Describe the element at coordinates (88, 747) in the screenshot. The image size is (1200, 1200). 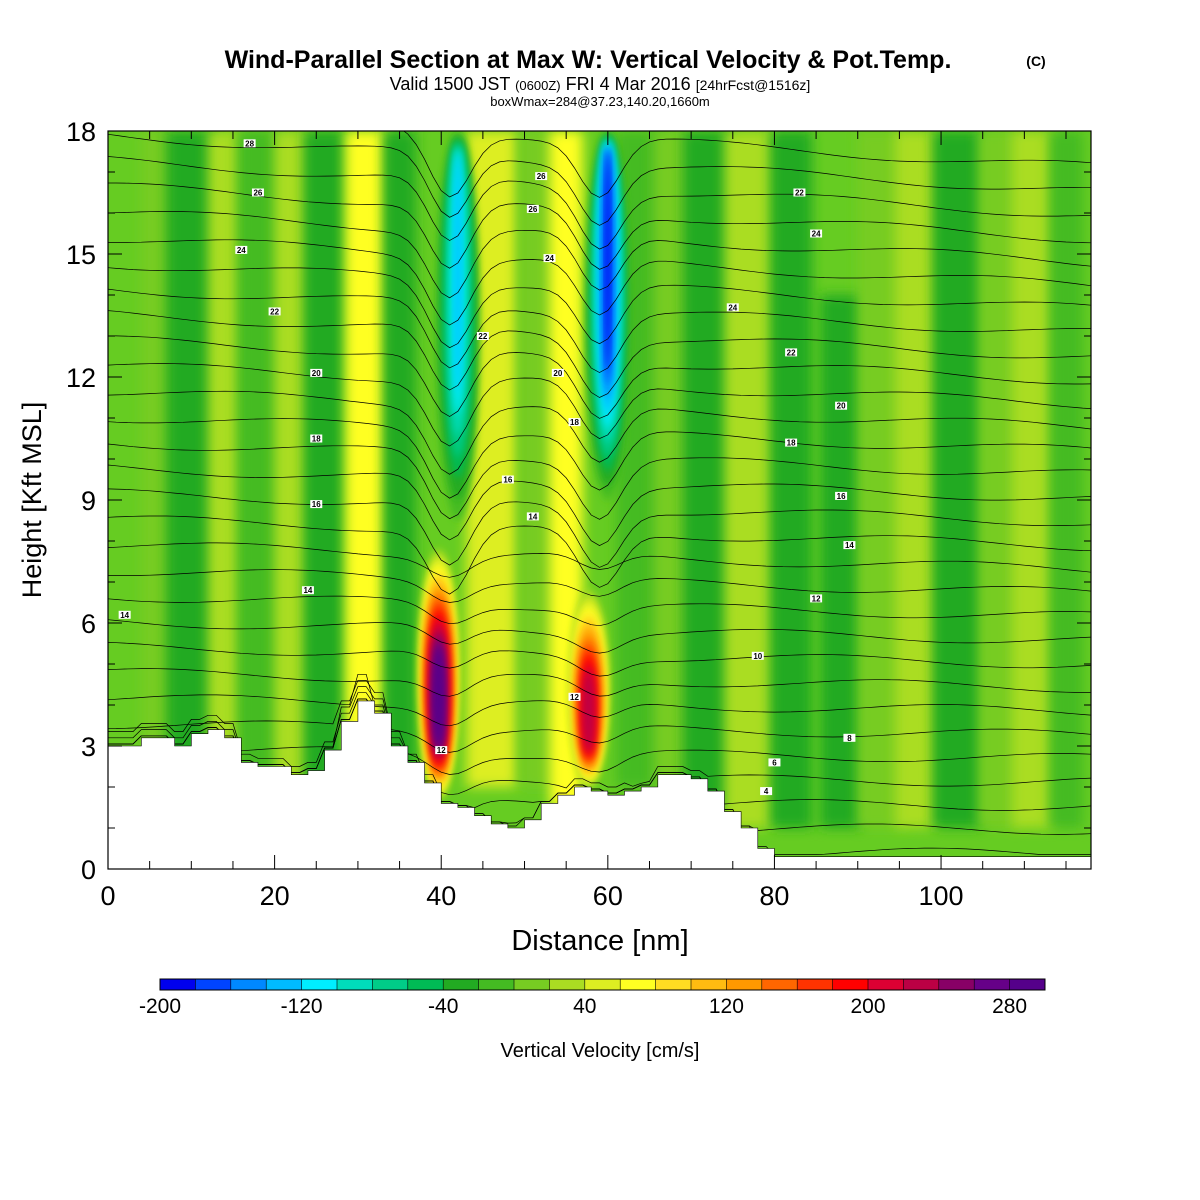
I see `y-tick-label: 3` at that location.